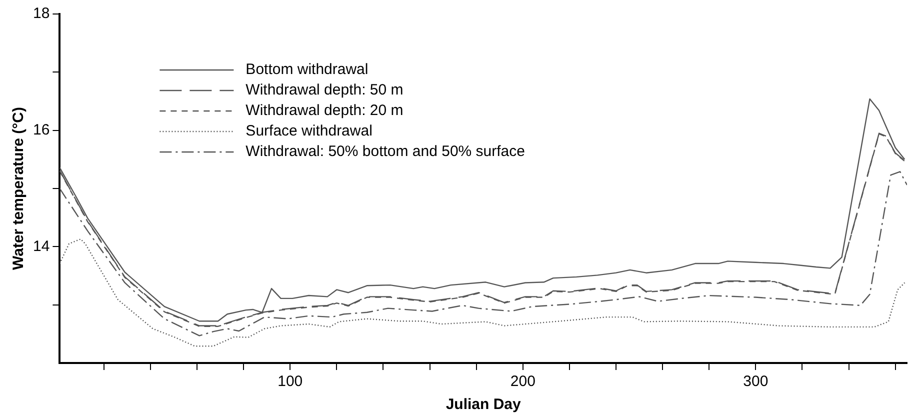  Describe the element at coordinates (309, 131) in the screenshot. I see `legend-label: Surface withdrawal` at that location.